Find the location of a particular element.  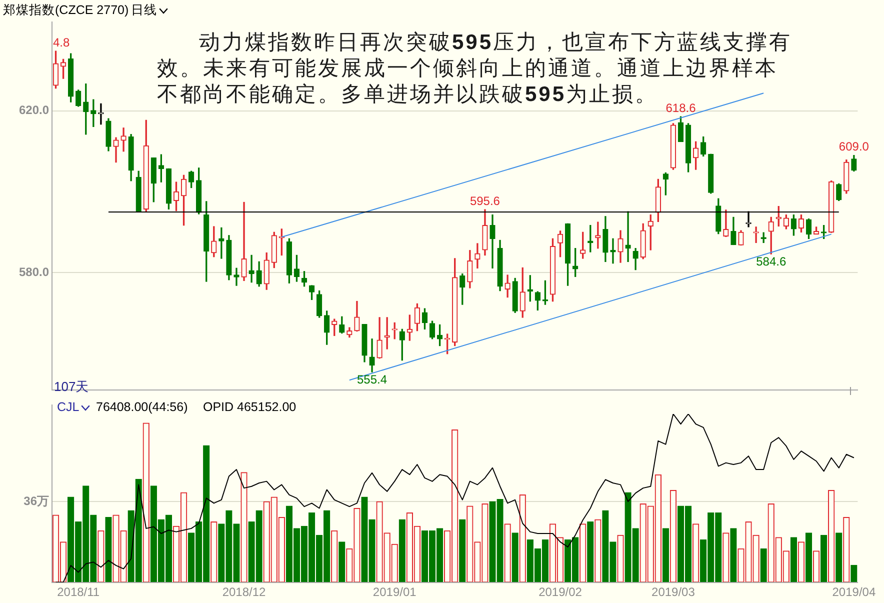

annotation: 595.6 is located at coordinates (485, 201).